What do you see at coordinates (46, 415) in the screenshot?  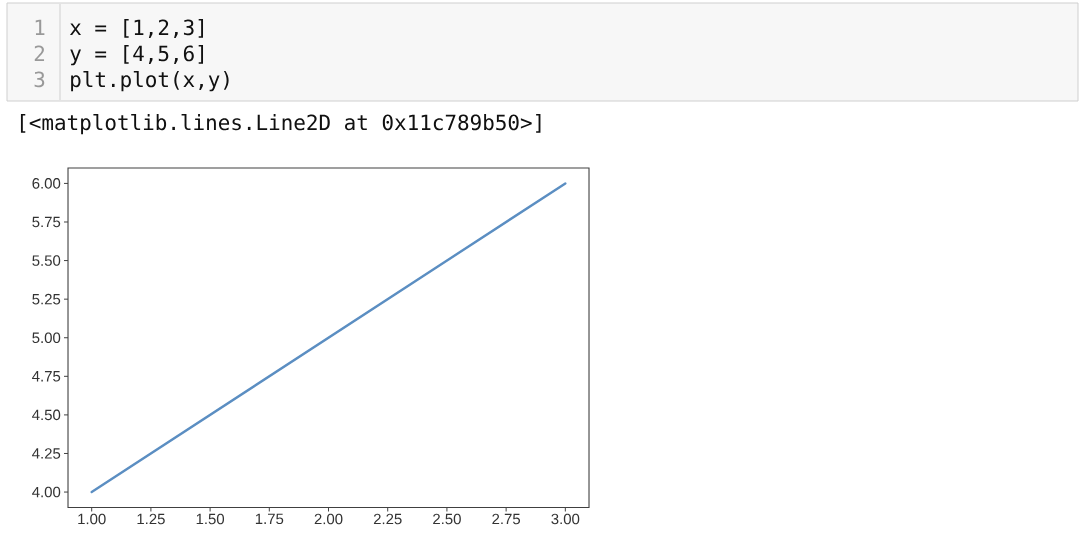 I see `y-tick-label: 4.50` at bounding box center [46, 415].